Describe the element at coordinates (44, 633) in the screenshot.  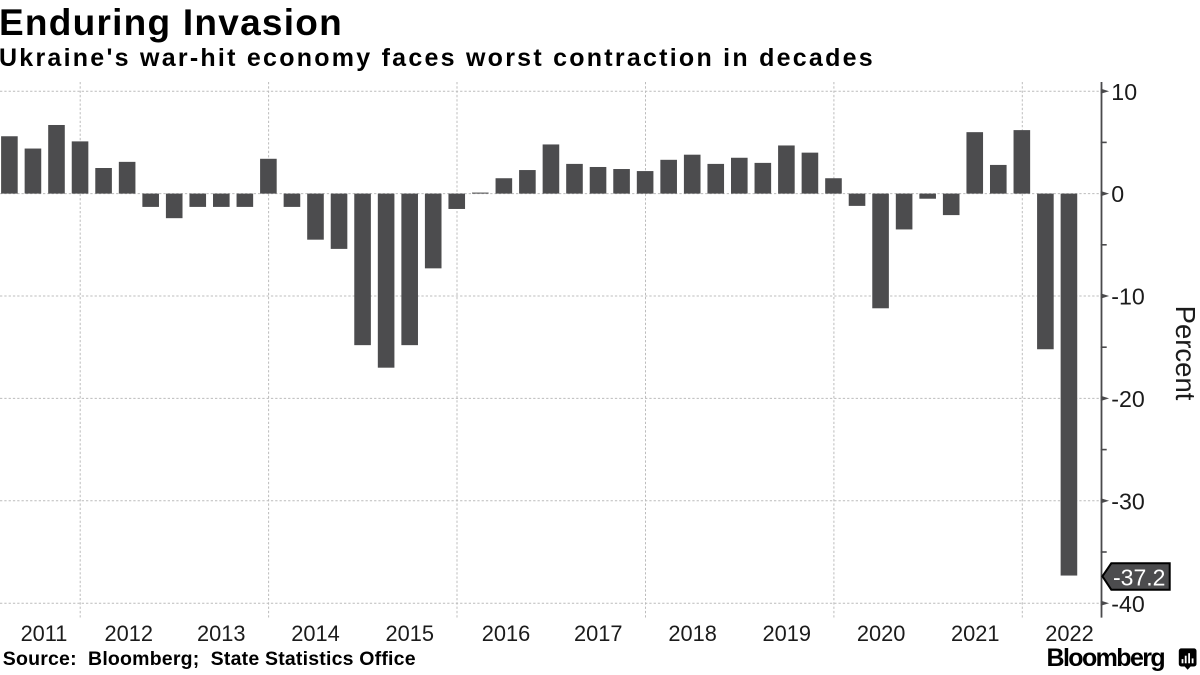
I see `svg-text: 2011` at that location.